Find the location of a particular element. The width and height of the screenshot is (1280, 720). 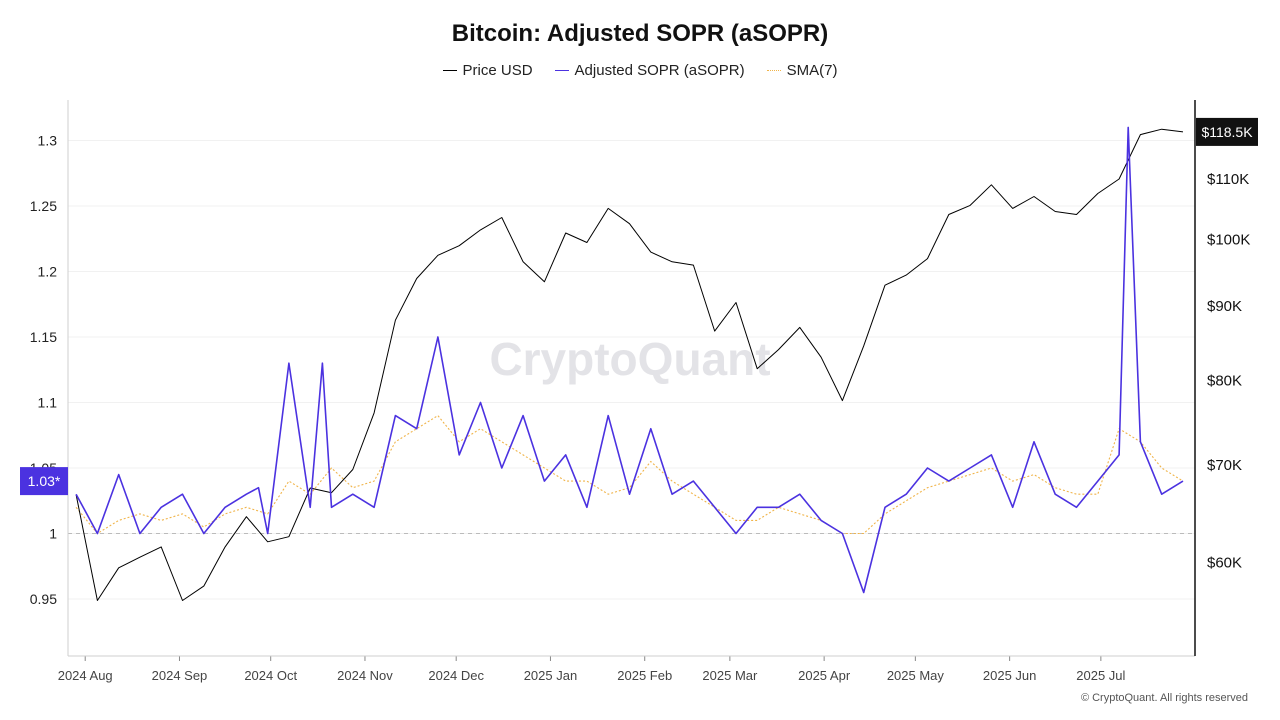

legend-item-sma: SMA(7) is located at coordinates (802, 70).